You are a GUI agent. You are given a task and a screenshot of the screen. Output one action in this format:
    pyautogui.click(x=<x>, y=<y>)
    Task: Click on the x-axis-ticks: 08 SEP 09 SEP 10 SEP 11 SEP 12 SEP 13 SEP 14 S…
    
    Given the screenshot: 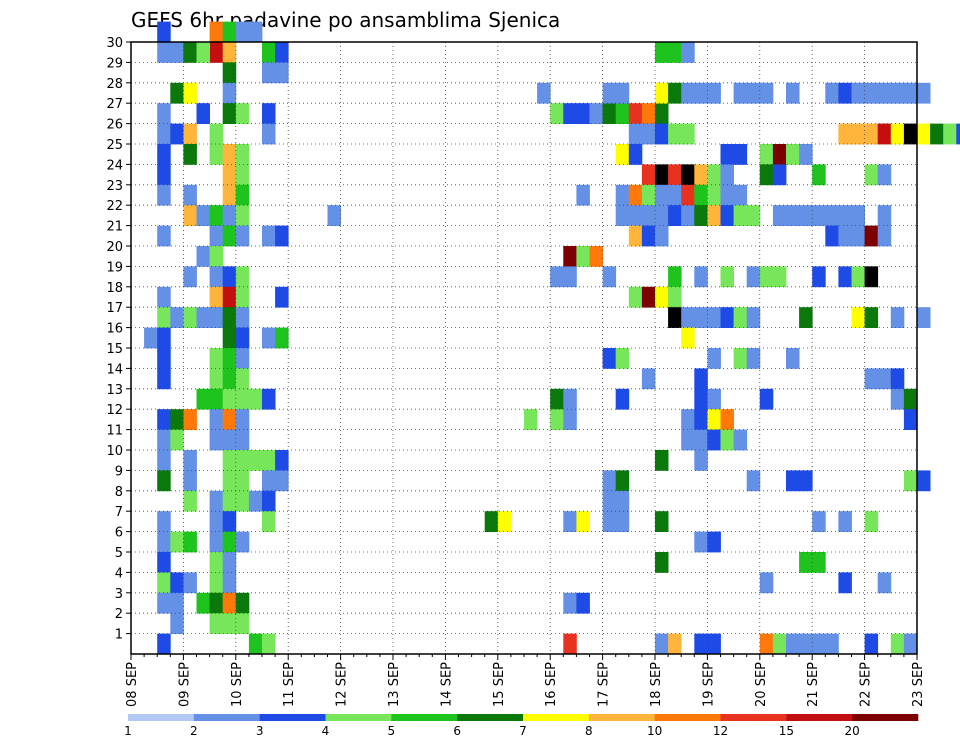 What is the action you would take?
    pyautogui.click(x=525, y=680)
    